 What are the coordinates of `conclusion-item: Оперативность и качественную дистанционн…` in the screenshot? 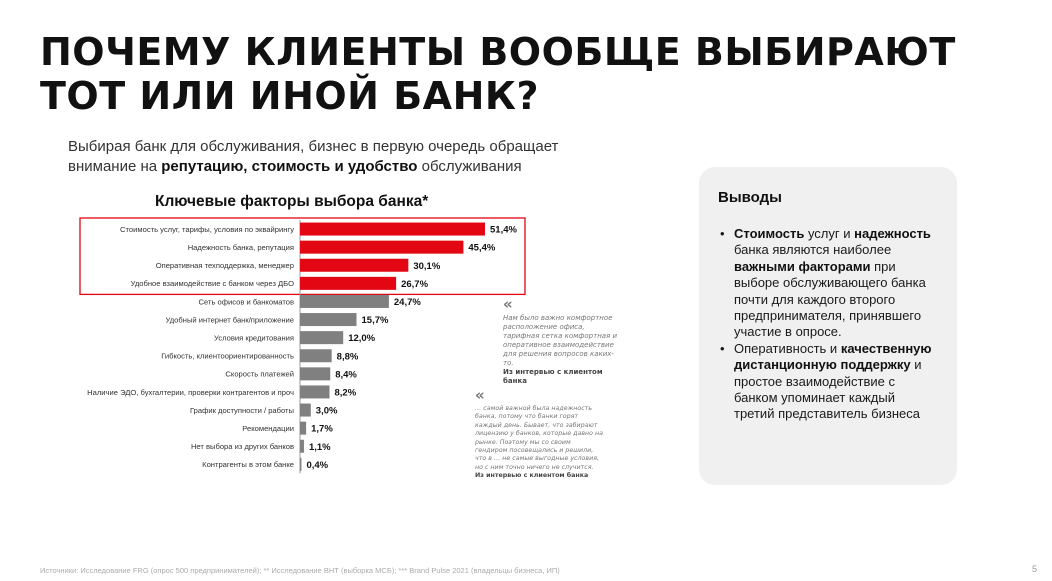 It's located at (827, 382).